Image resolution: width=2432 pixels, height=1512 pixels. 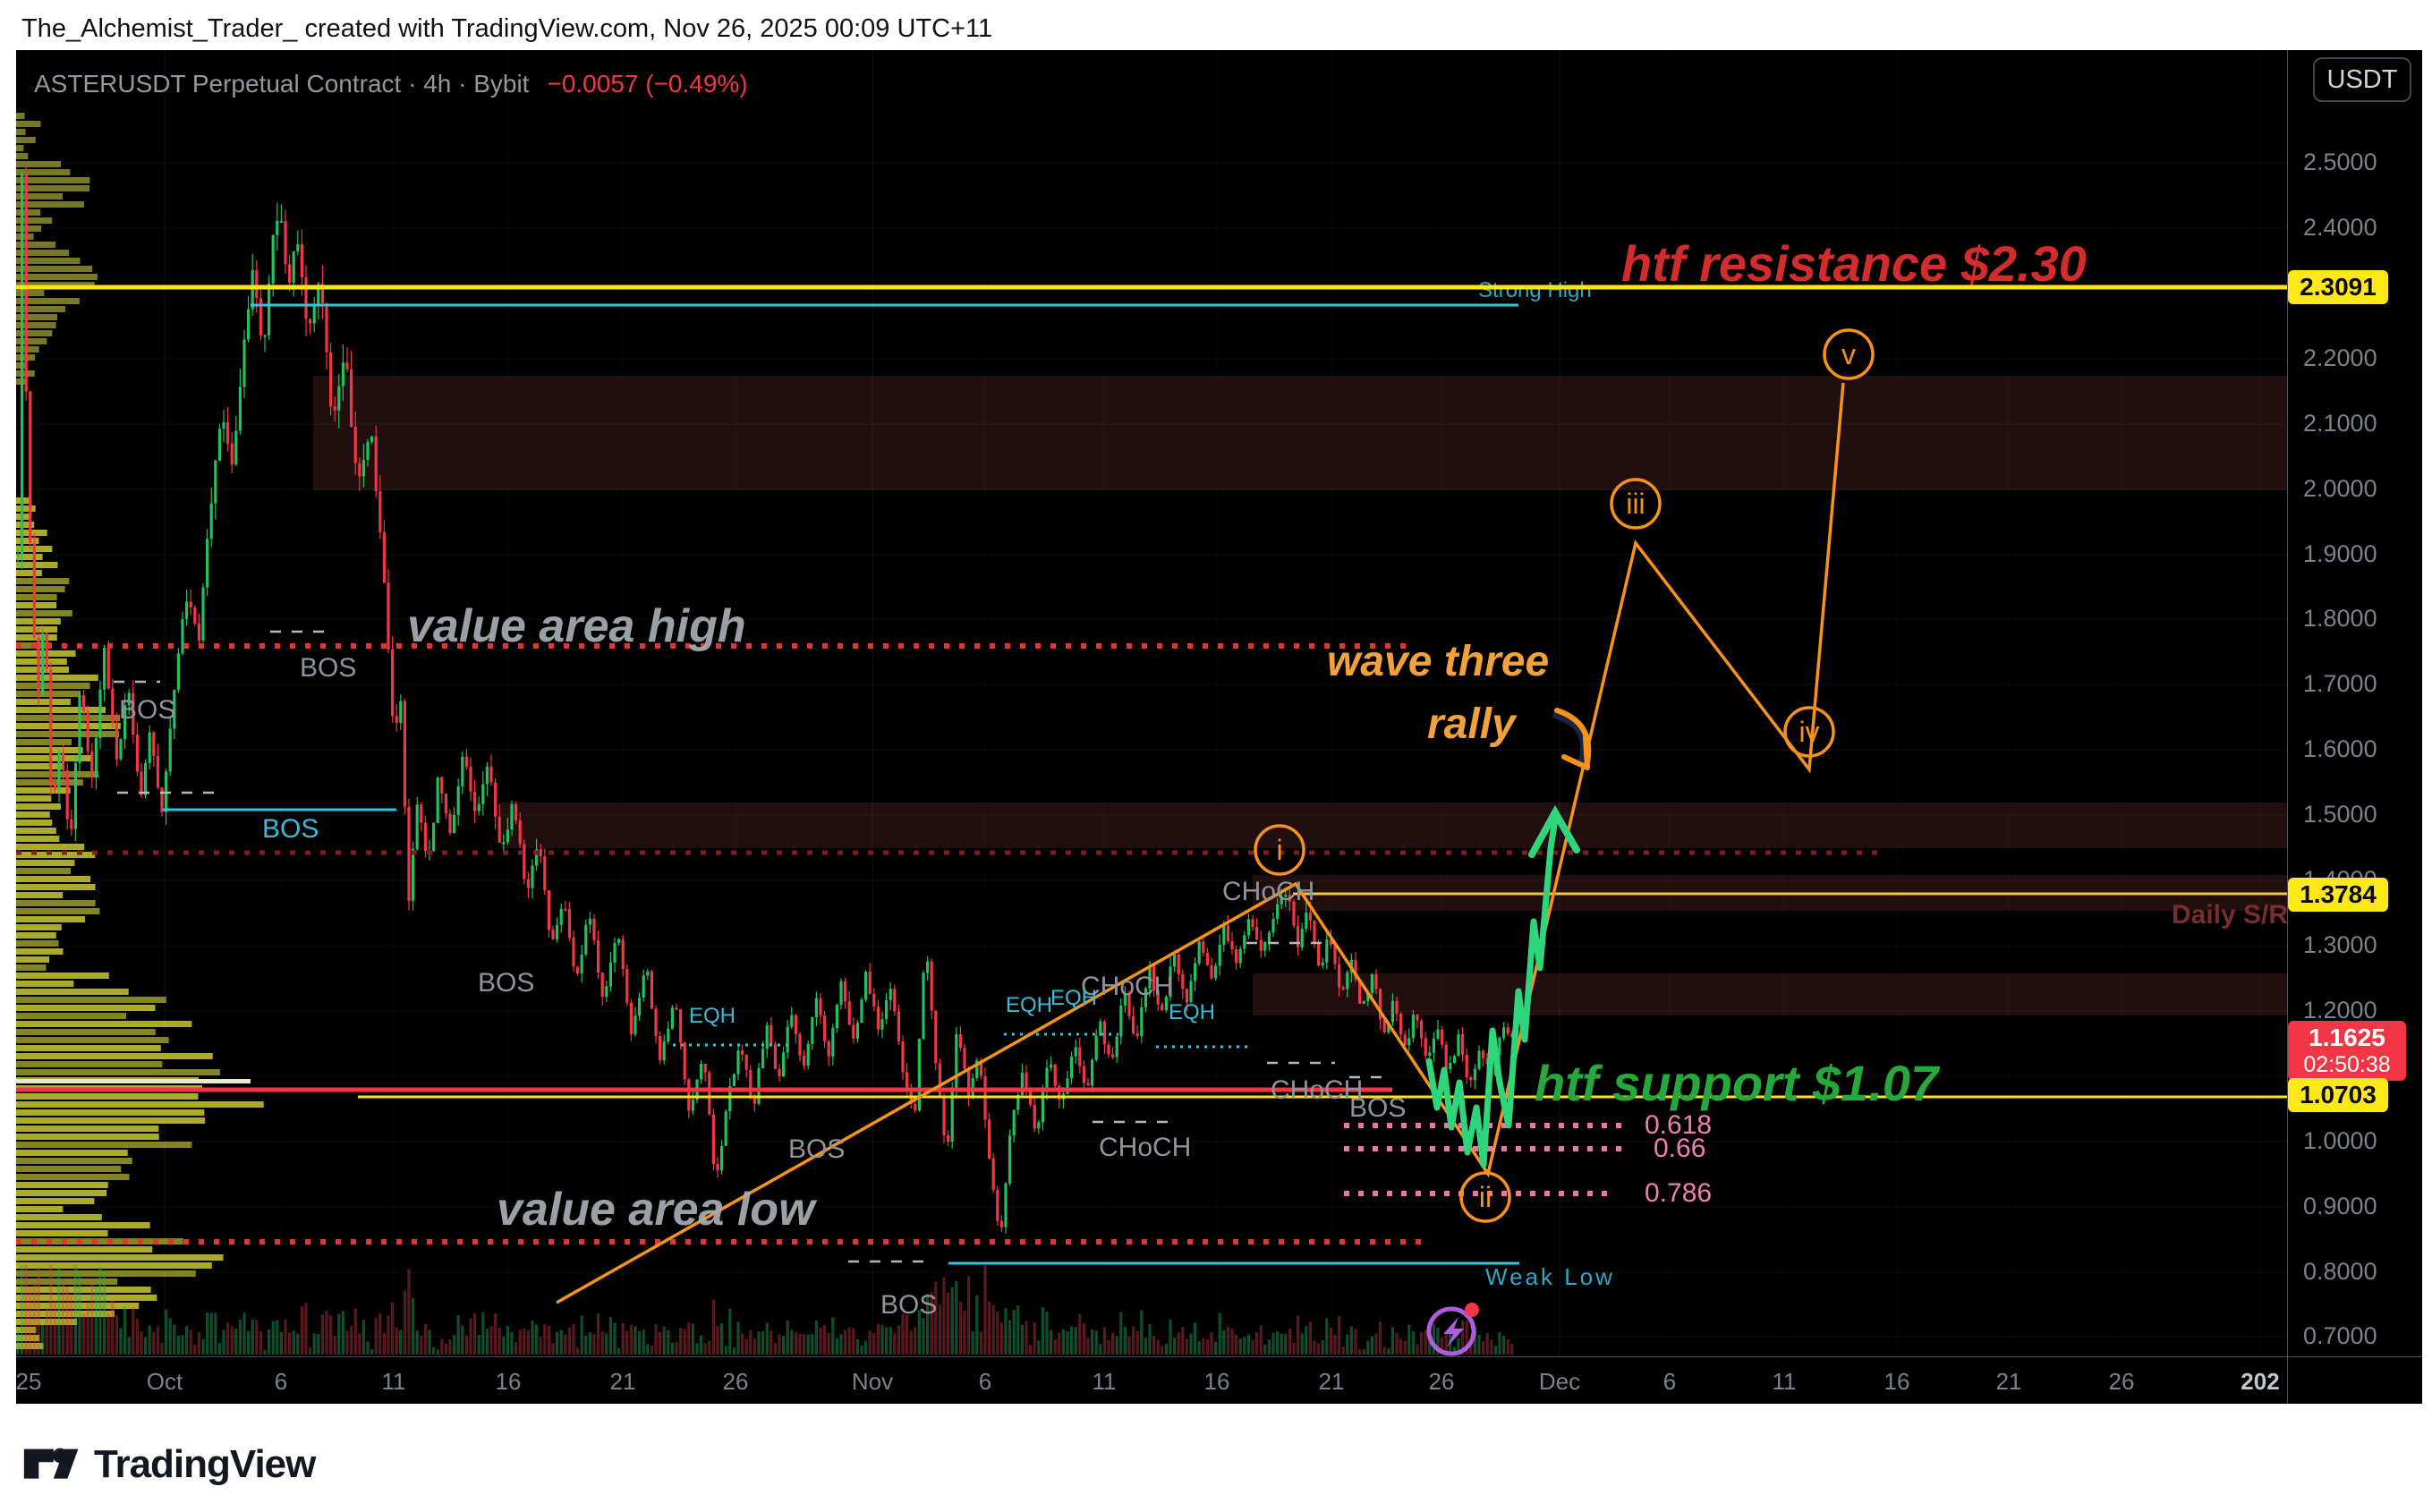 I want to click on price-badge-1.1625: 1.1625 02:50:38, so click(x=2347, y=1051).